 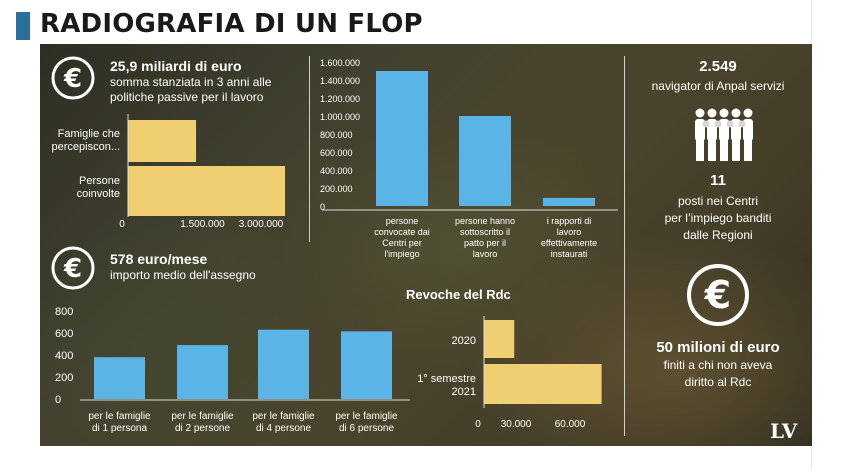 What do you see at coordinates (718, 86) in the screenshot?
I see `navigators-desc: navigator di Anpal servizi` at bounding box center [718, 86].